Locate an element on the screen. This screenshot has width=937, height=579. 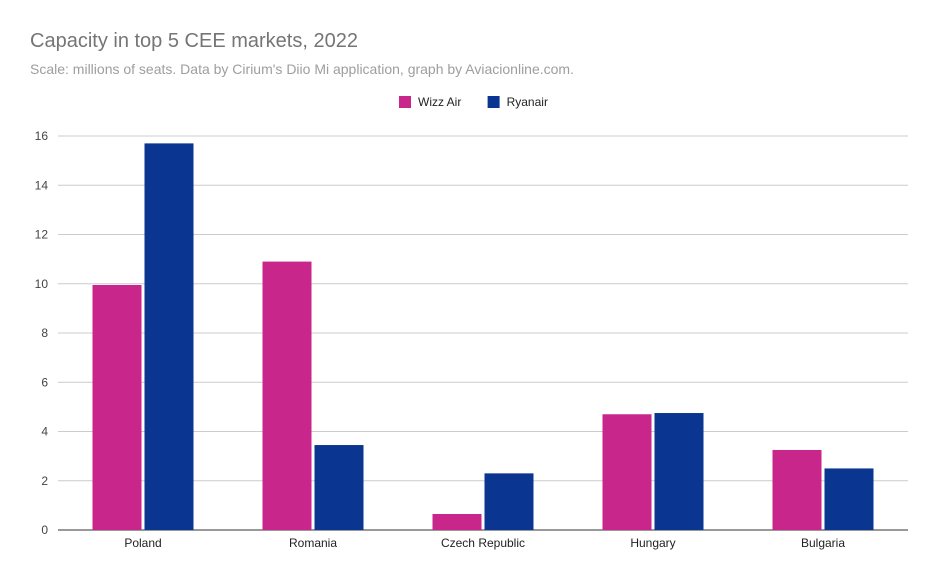
chart-title: Capacity in top 5 CEE markets, 2022 is located at coordinates (194, 41).